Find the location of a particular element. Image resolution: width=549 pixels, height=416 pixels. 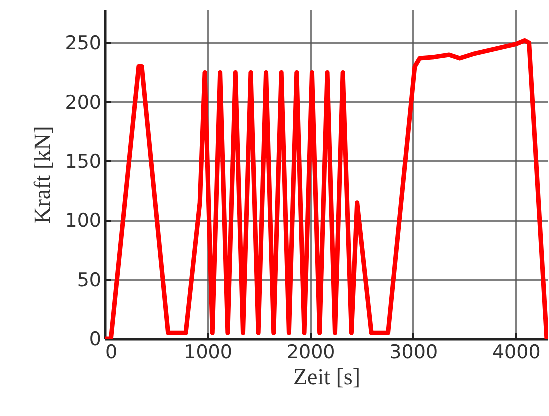

y-axis-title: Kraft [kN] is located at coordinates (43, 175).